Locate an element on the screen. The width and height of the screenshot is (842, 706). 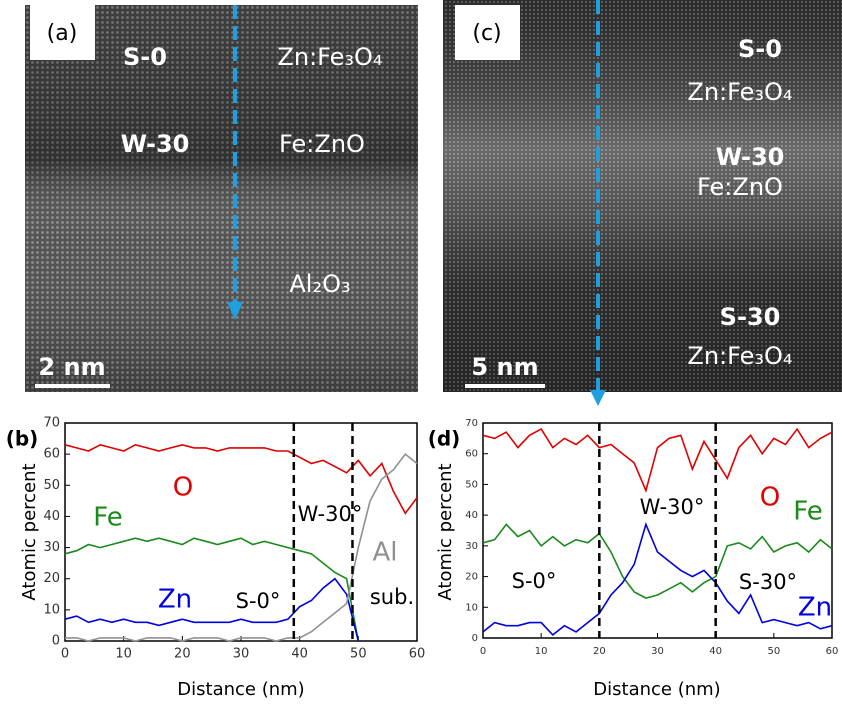
annotation: sub. is located at coordinates (392, 597).